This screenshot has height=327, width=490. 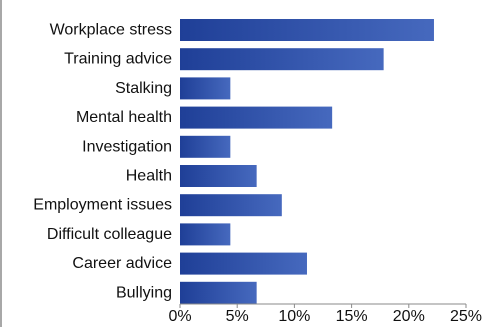 What do you see at coordinates (127, 146) in the screenshot?
I see `category-label-investigation: Investigation` at bounding box center [127, 146].